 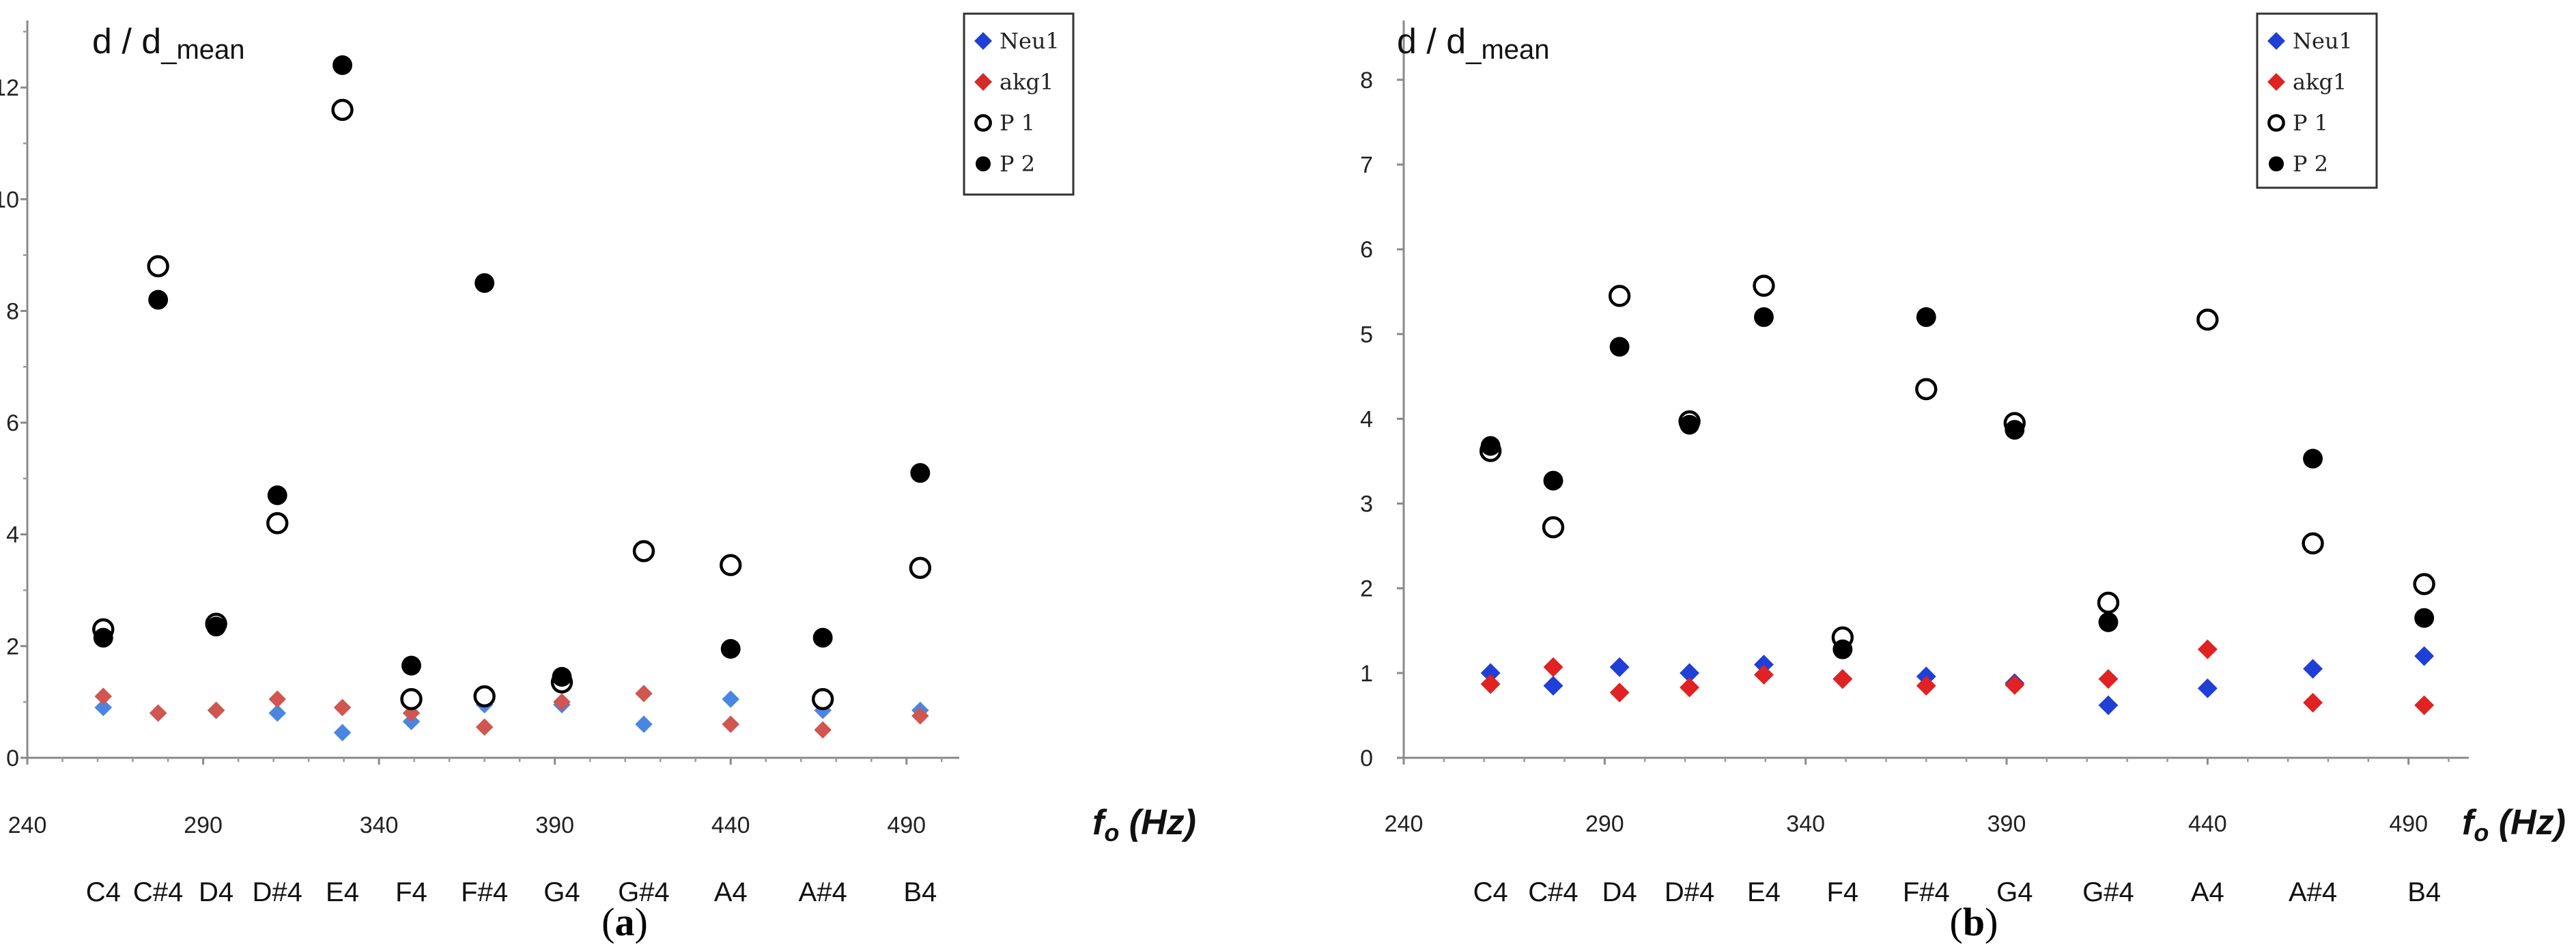 What do you see at coordinates (1805, 824) in the screenshot?
I see `x-tick-label: 340` at bounding box center [1805, 824].